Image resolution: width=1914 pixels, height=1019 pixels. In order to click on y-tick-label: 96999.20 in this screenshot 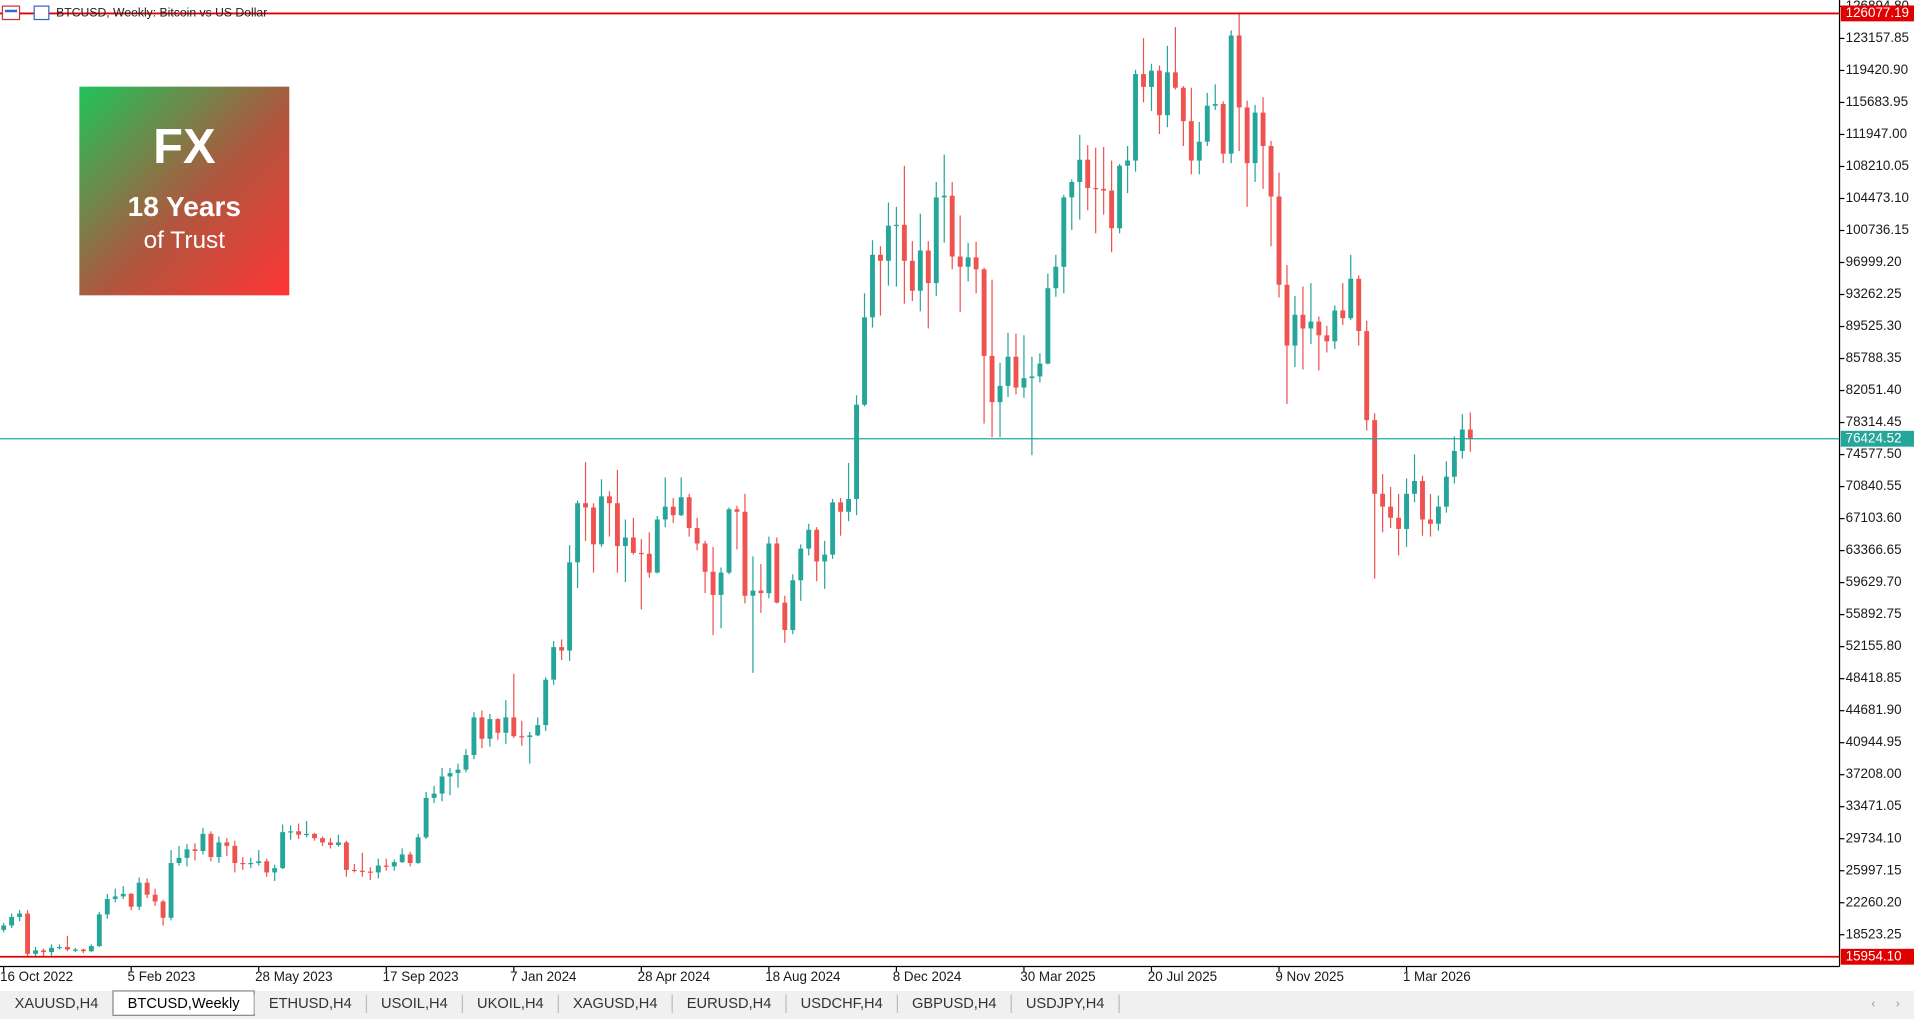, I will do `click(1874, 261)`.